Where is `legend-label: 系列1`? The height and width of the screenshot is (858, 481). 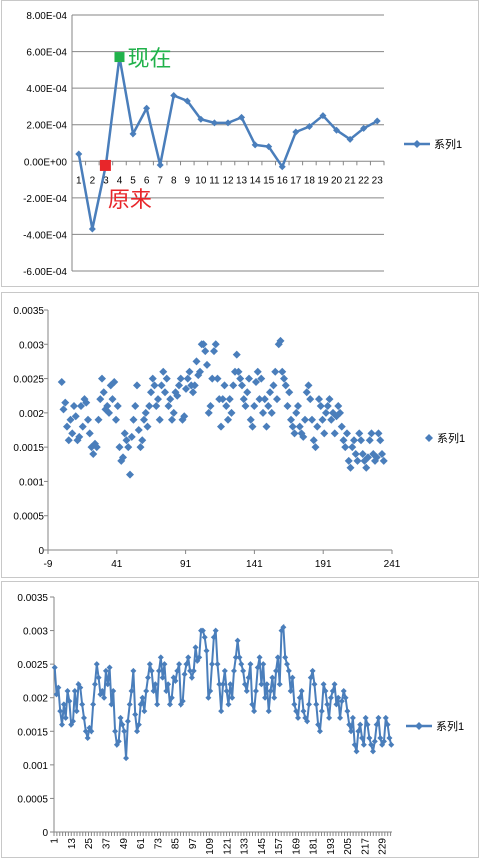 legend-label: 系列1 is located at coordinates (451, 438).